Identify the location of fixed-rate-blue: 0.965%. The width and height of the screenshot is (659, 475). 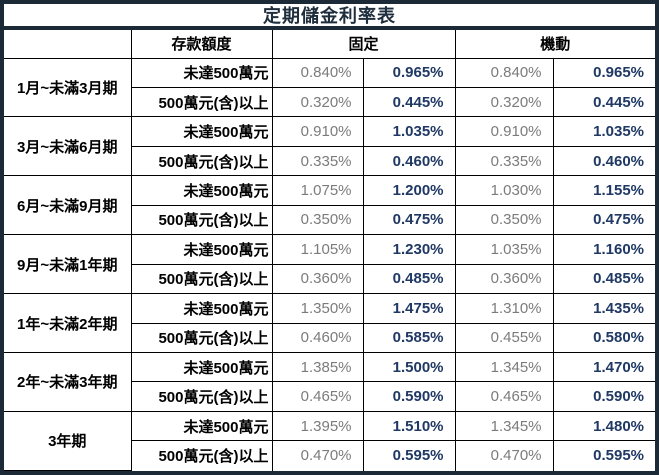
(409, 72).